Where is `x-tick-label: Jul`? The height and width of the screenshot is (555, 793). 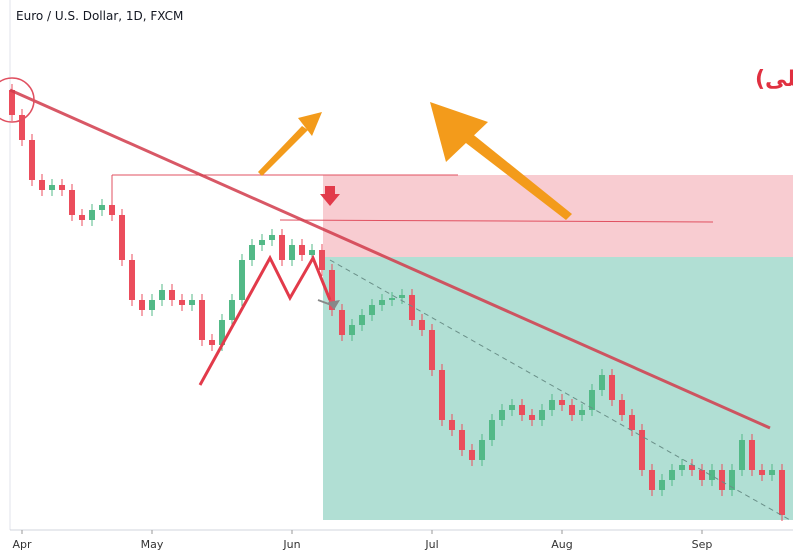
x-tick-label: Jul is located at coordinates (431, 544).